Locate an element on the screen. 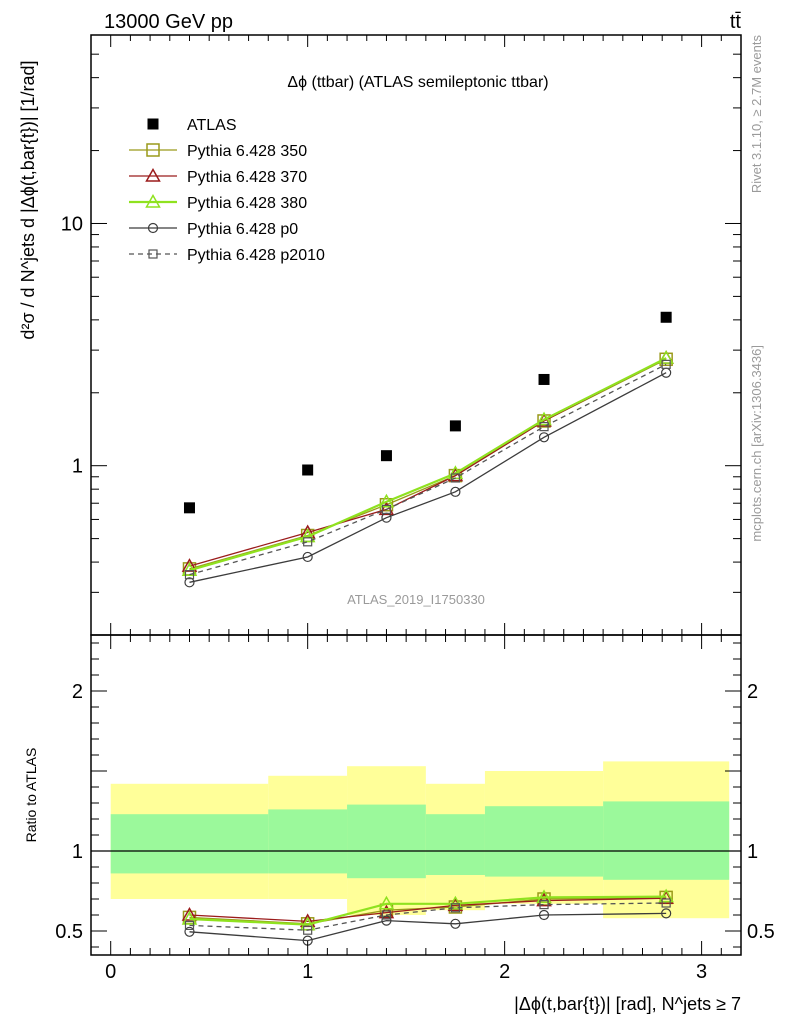 The image size is (786, 1024). x-tick-label: 2 is located at coordinates (504, 972).